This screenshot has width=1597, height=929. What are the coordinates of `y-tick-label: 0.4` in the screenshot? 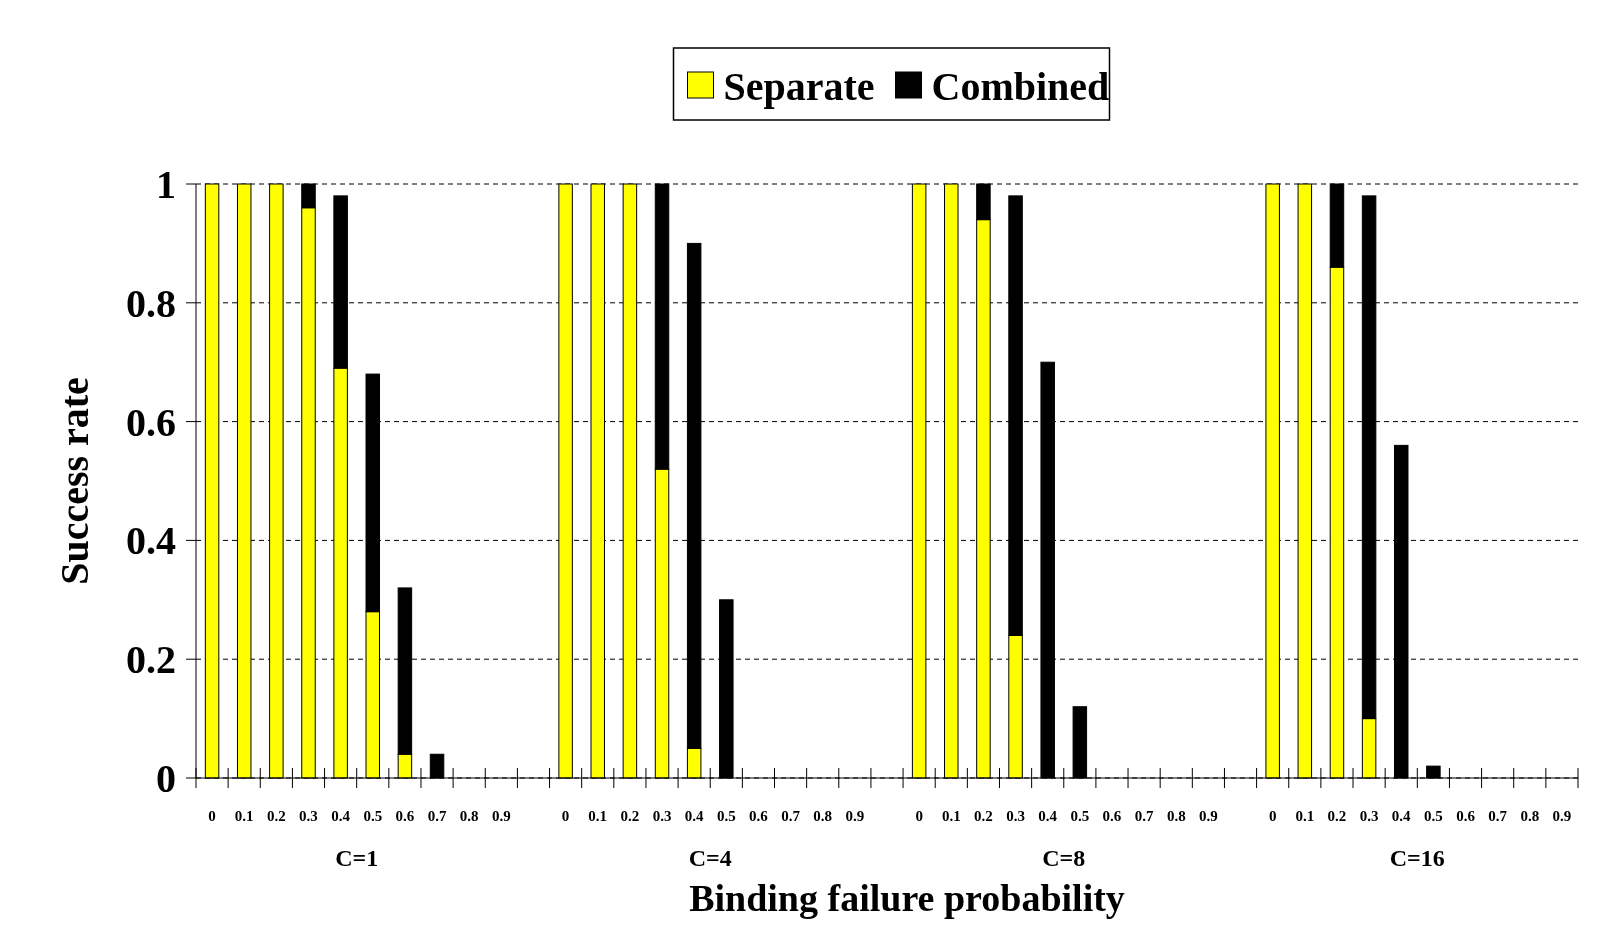 It's located at (151, 541).